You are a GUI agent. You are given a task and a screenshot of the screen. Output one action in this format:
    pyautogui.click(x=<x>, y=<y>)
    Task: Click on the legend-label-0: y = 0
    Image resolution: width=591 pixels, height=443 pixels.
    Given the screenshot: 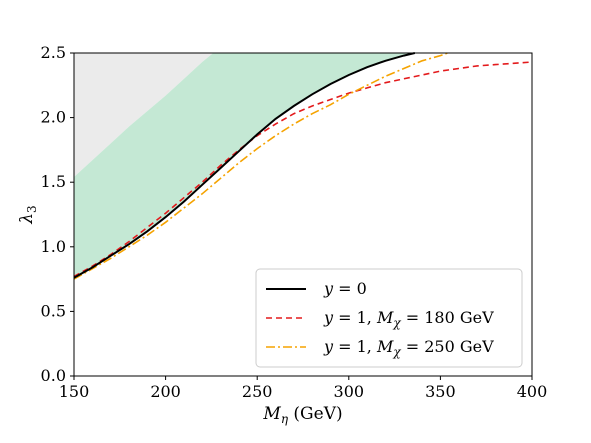 What is the action you would take?
    pyautogui.click(x=345, y=288)
    